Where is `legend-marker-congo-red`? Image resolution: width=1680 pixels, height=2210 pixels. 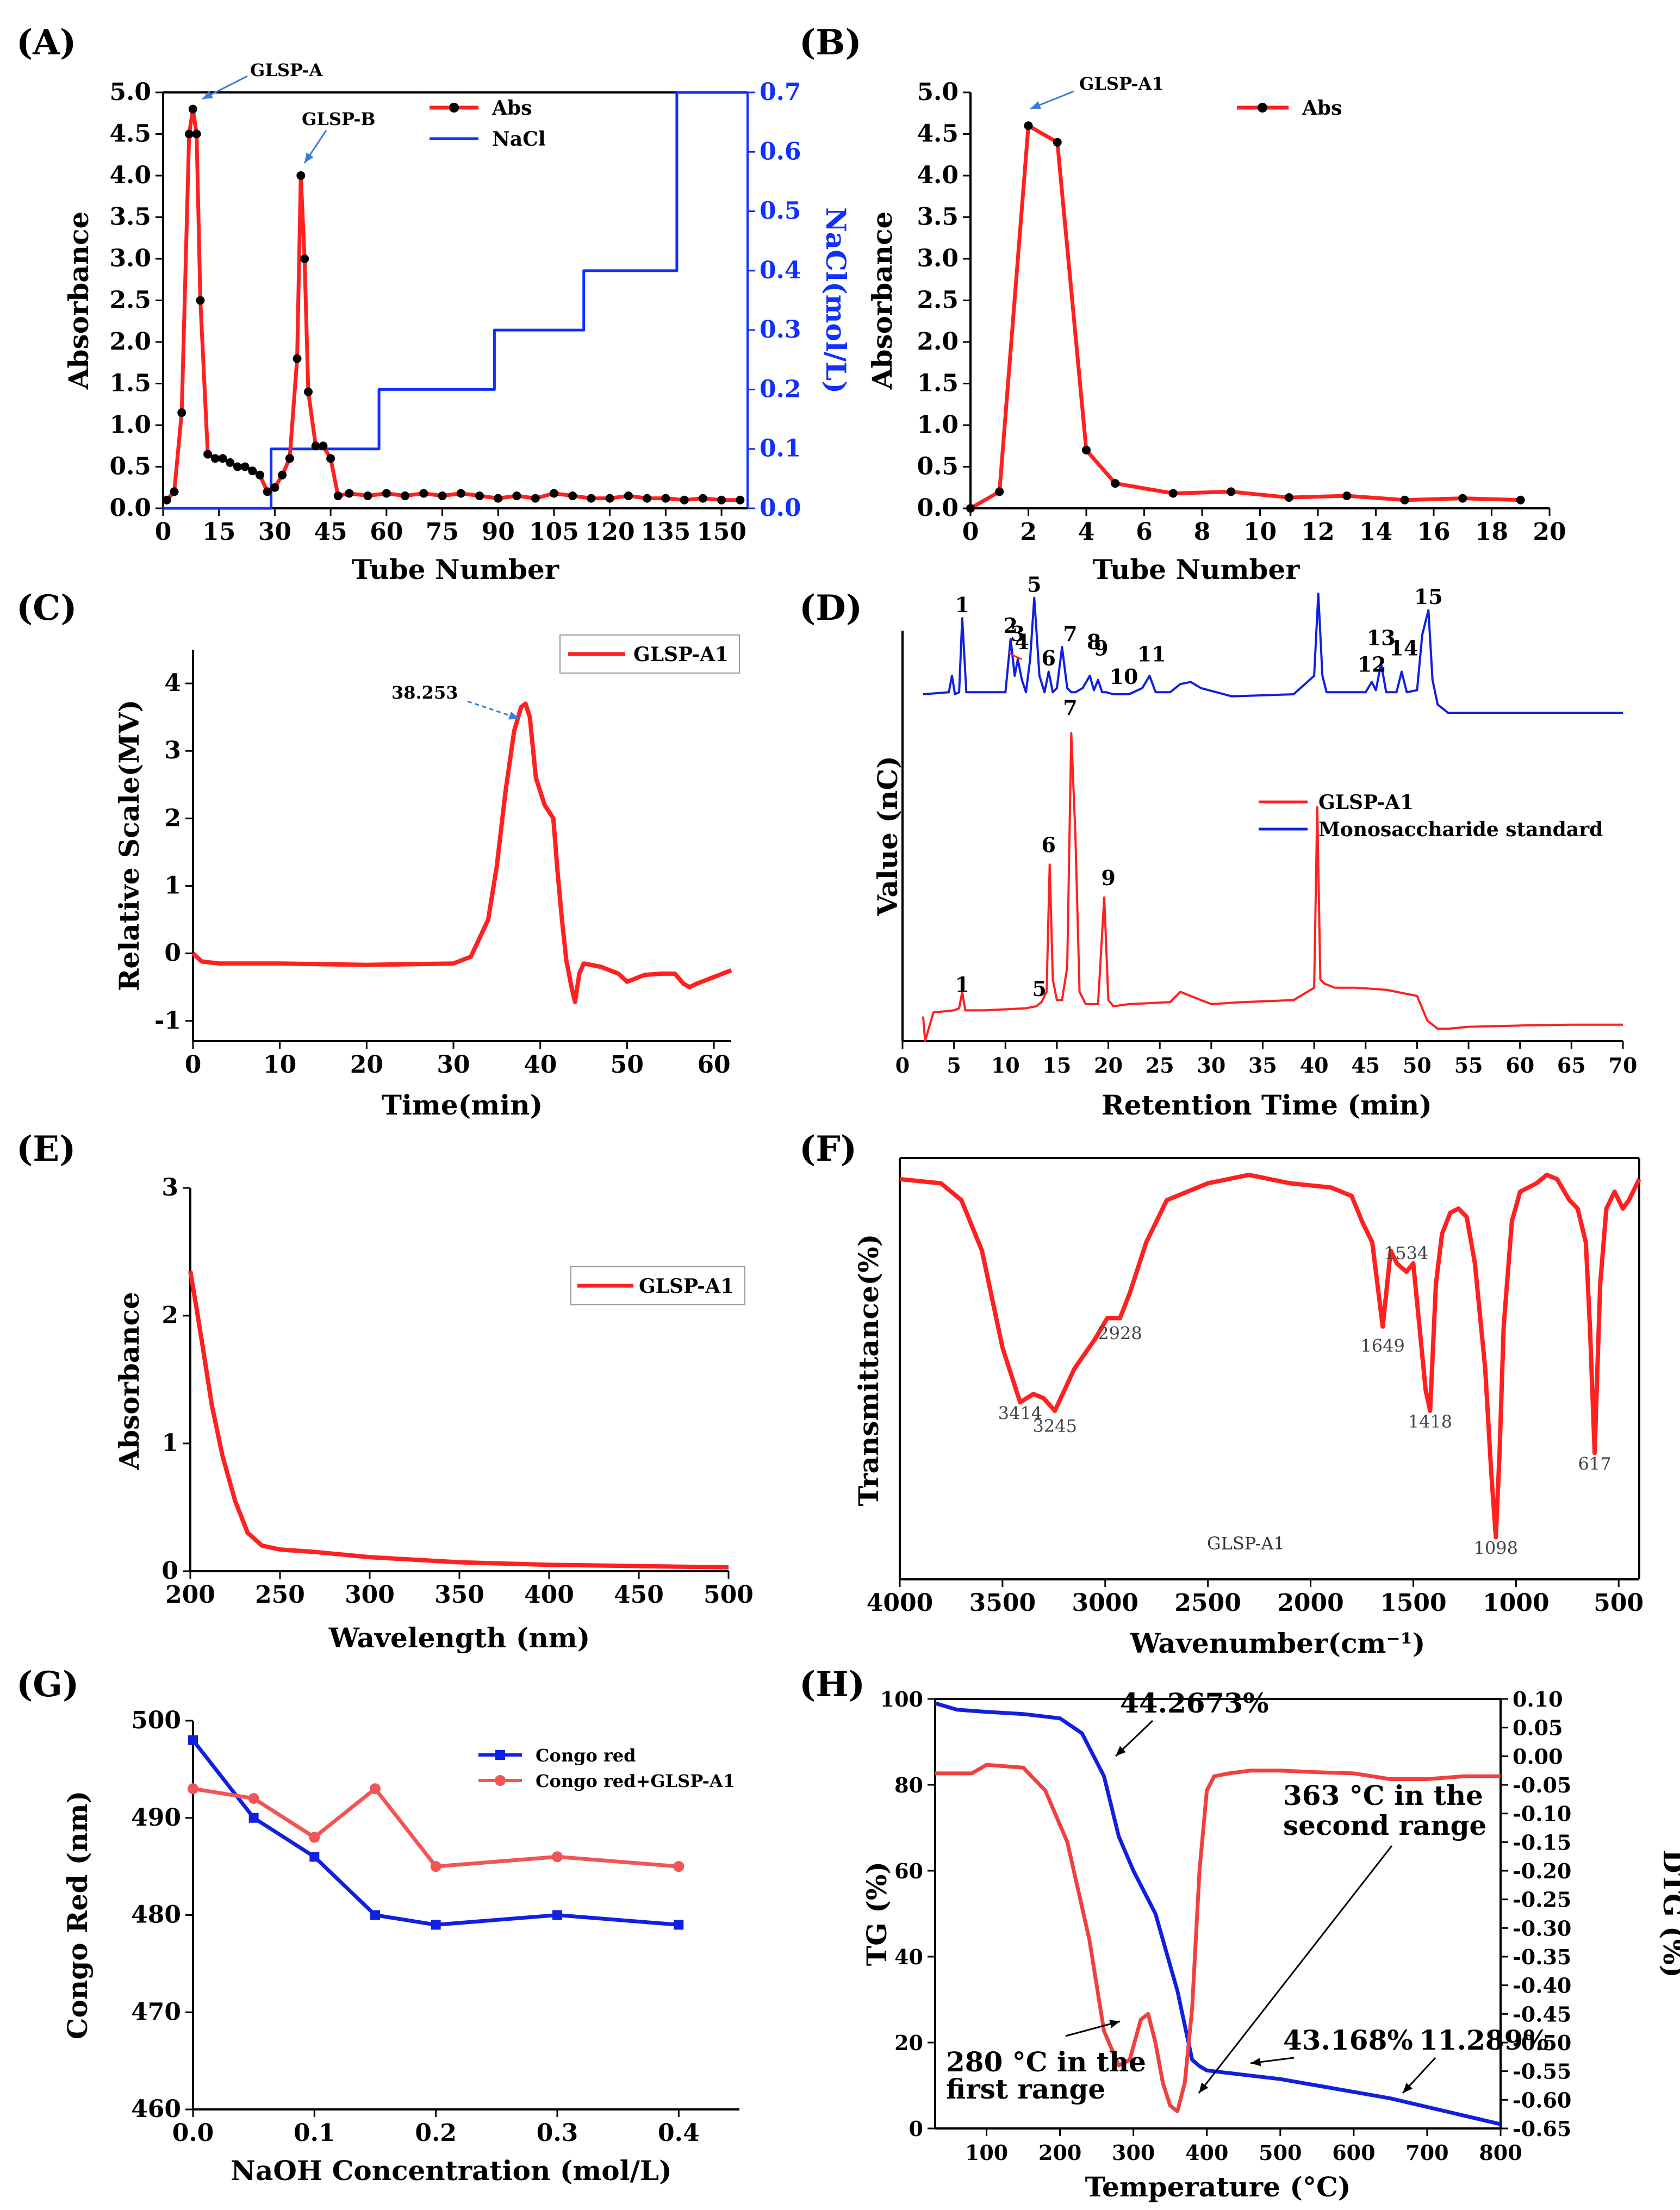
legend-marker-congo-red is located at coordinates (500, 1755).